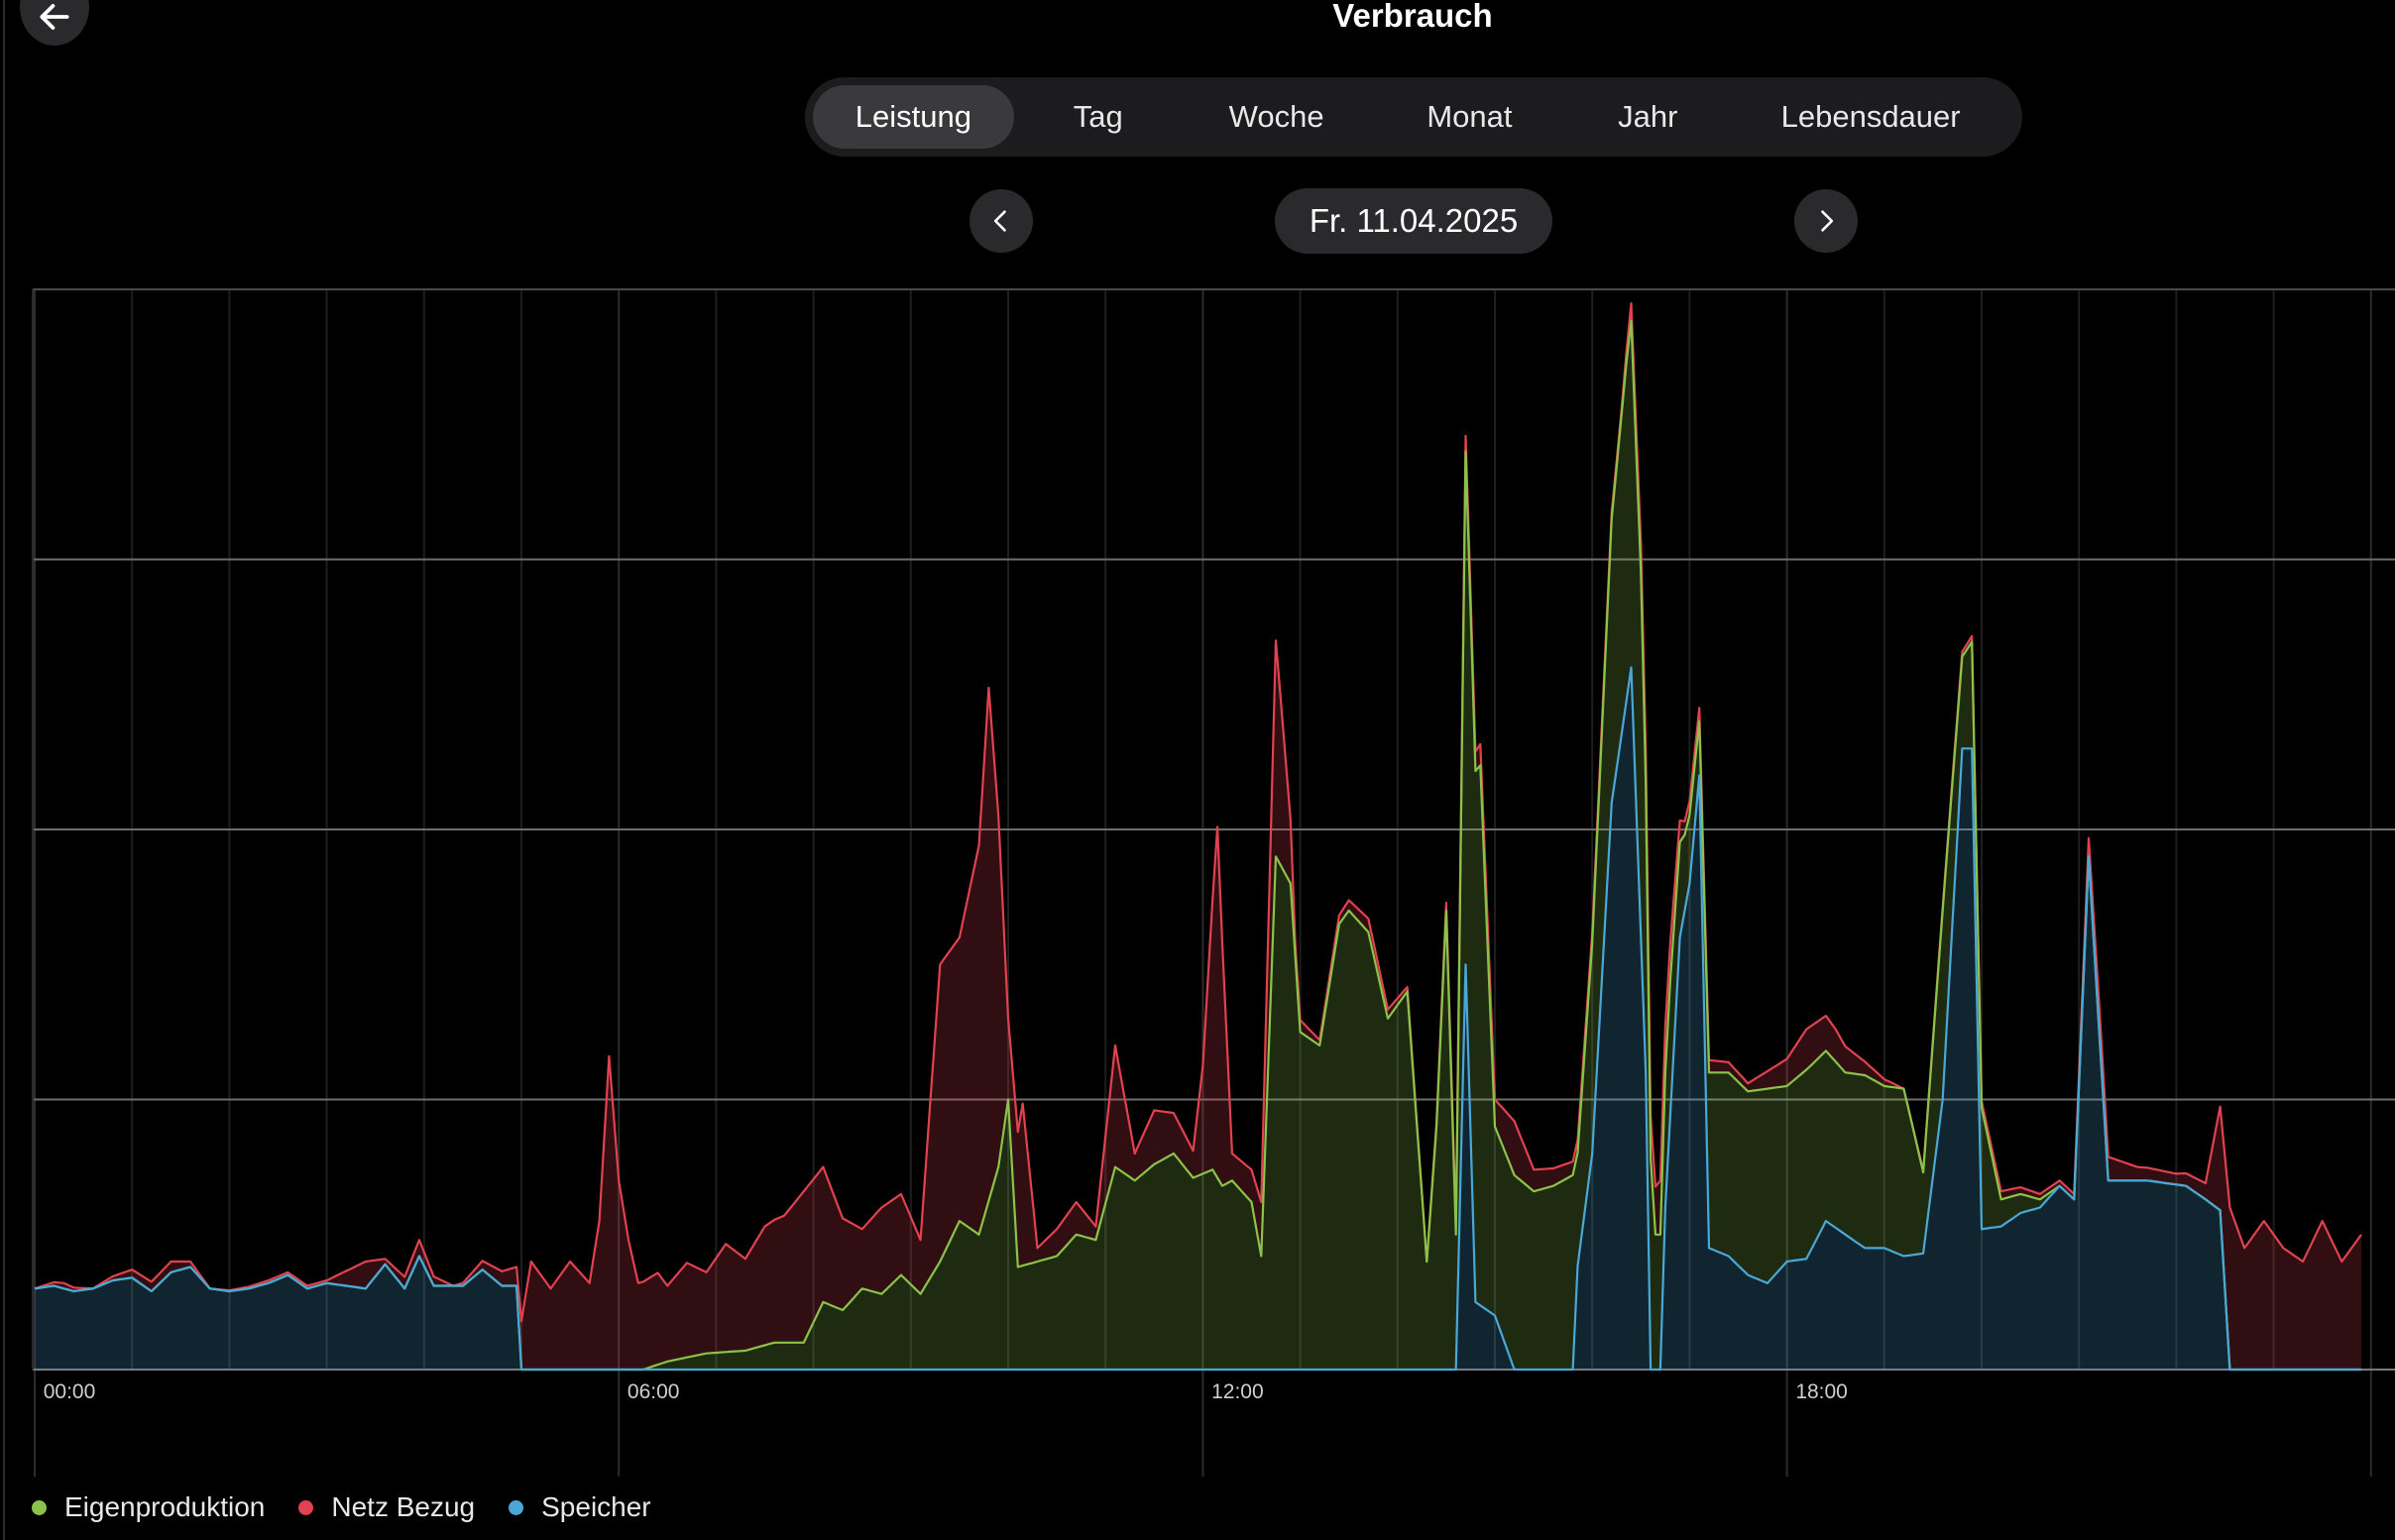  What do you see at coordinates (653, 1391) in the screenshot?
I see `x-tick-label: 06:00` at bounding box center [653, 1391].